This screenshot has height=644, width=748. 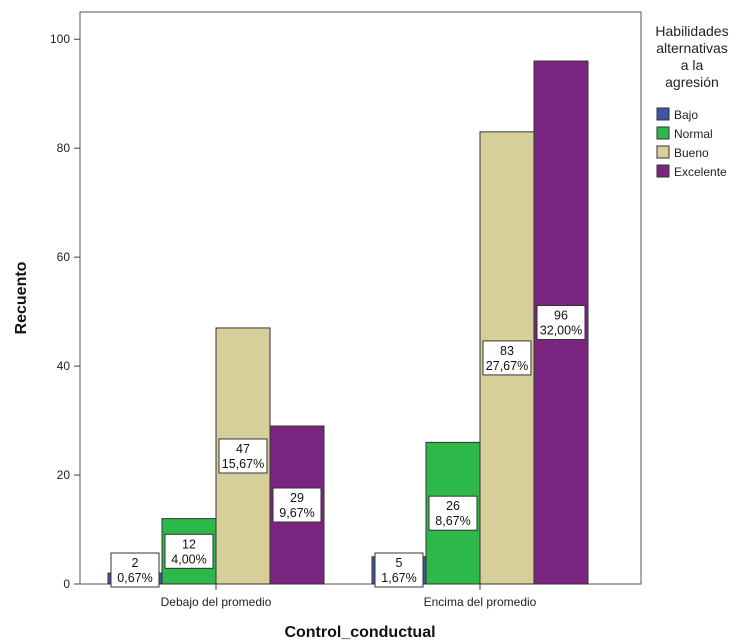 I want to click on legend-title-line: Habilidades, so click(x=691, y=31).